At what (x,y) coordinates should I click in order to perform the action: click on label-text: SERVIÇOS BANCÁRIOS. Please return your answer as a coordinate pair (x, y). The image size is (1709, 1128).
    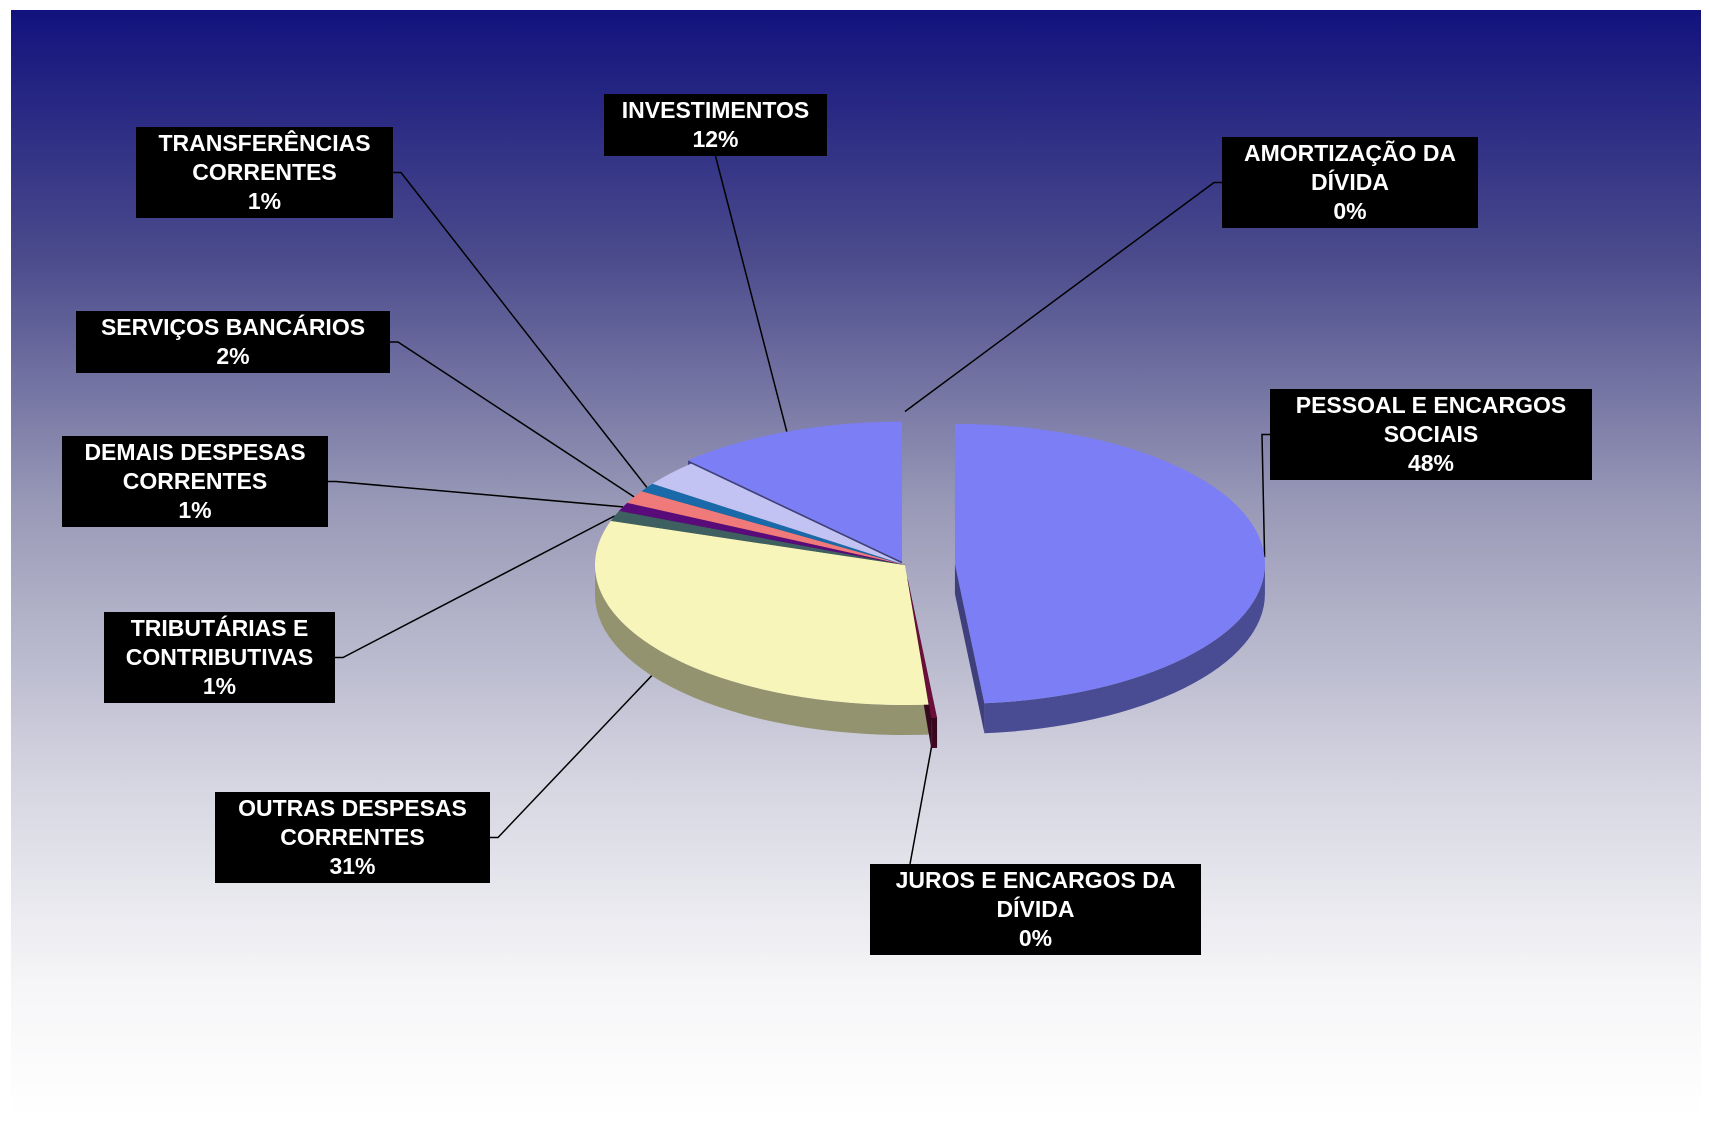
    Looking at the image, I should click on (233, 327).